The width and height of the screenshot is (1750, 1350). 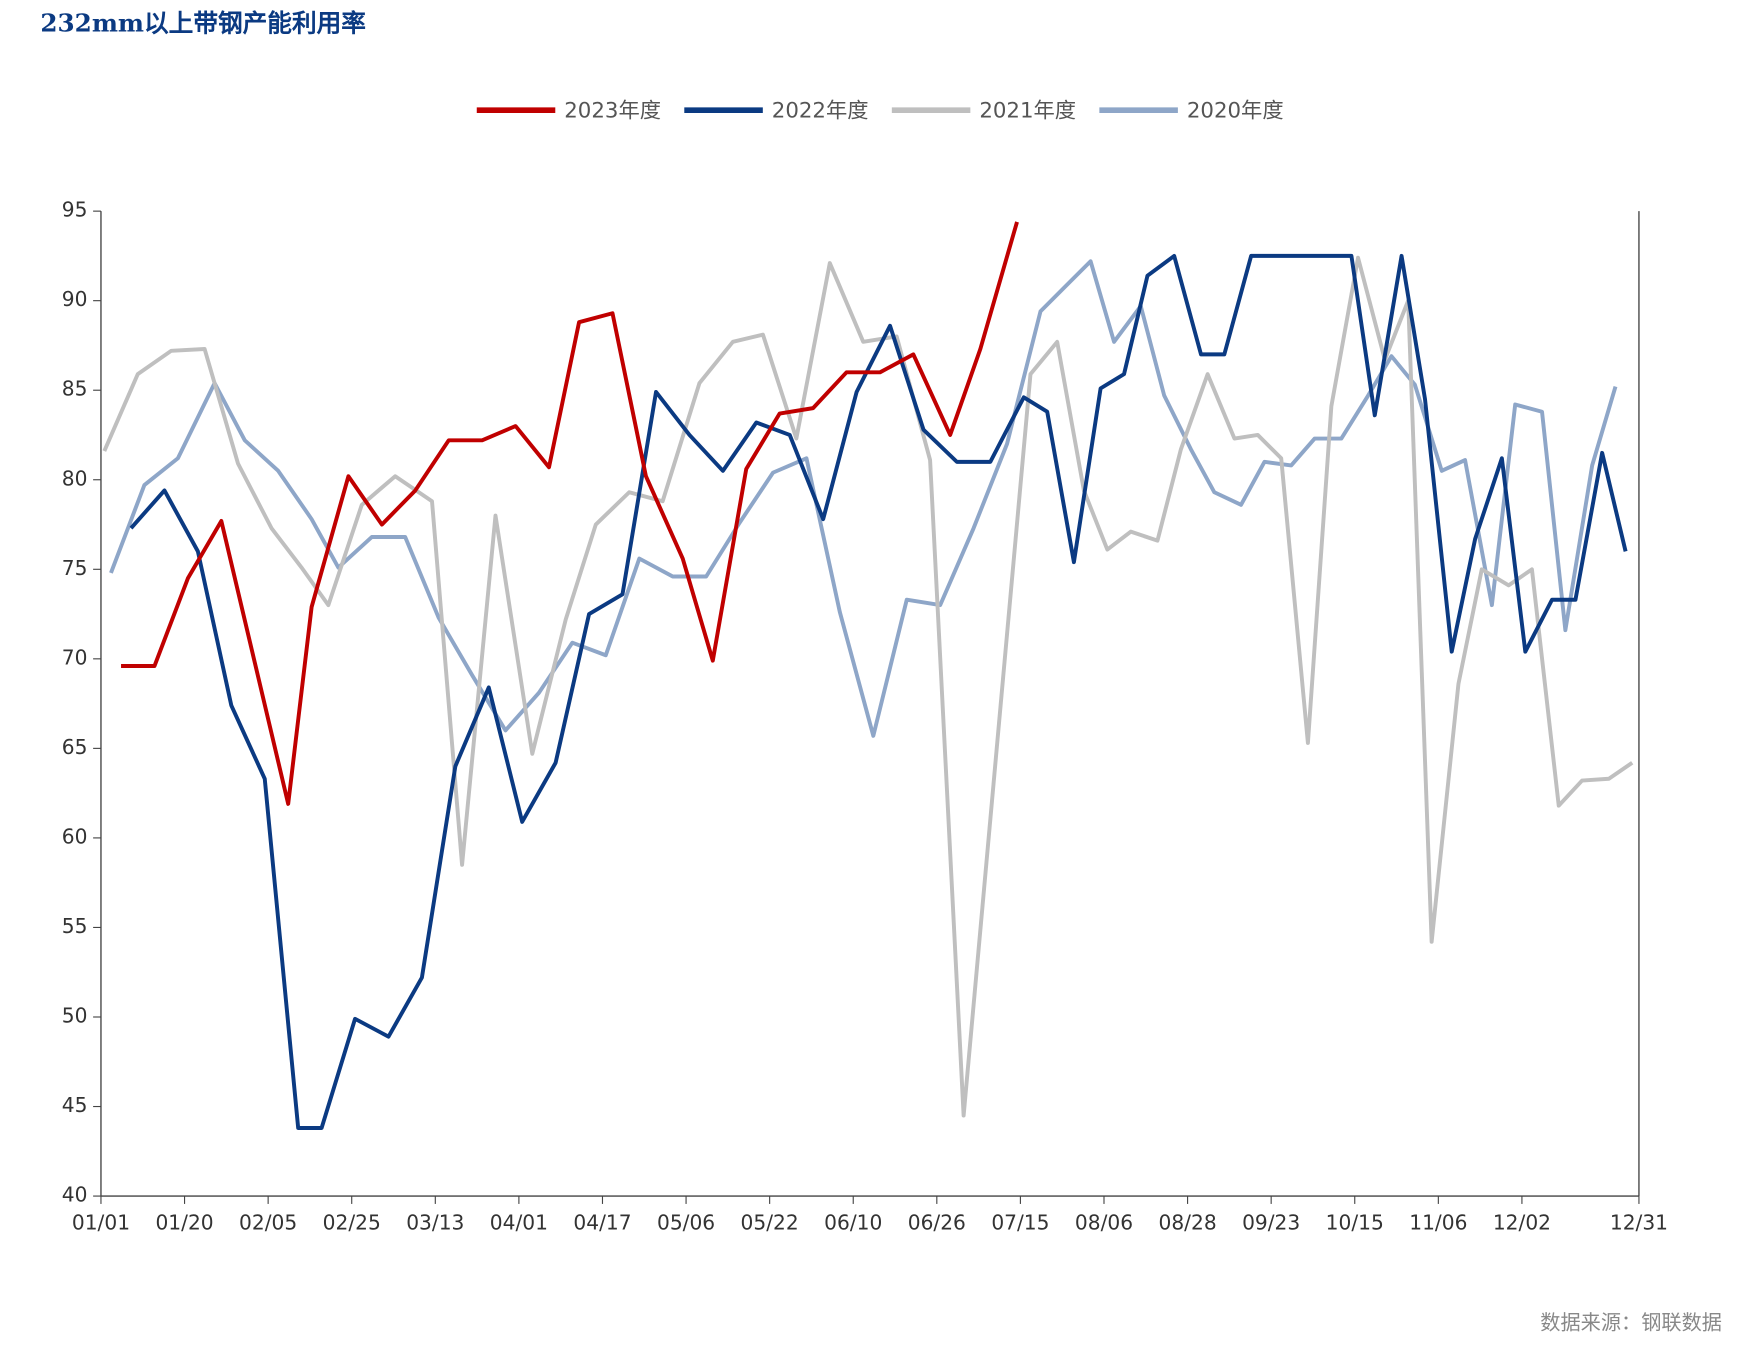 What do you see at coordinates (75, 299) in the screenshot?
I see `y-tick-label: 90` at bounding box center [75, 299].